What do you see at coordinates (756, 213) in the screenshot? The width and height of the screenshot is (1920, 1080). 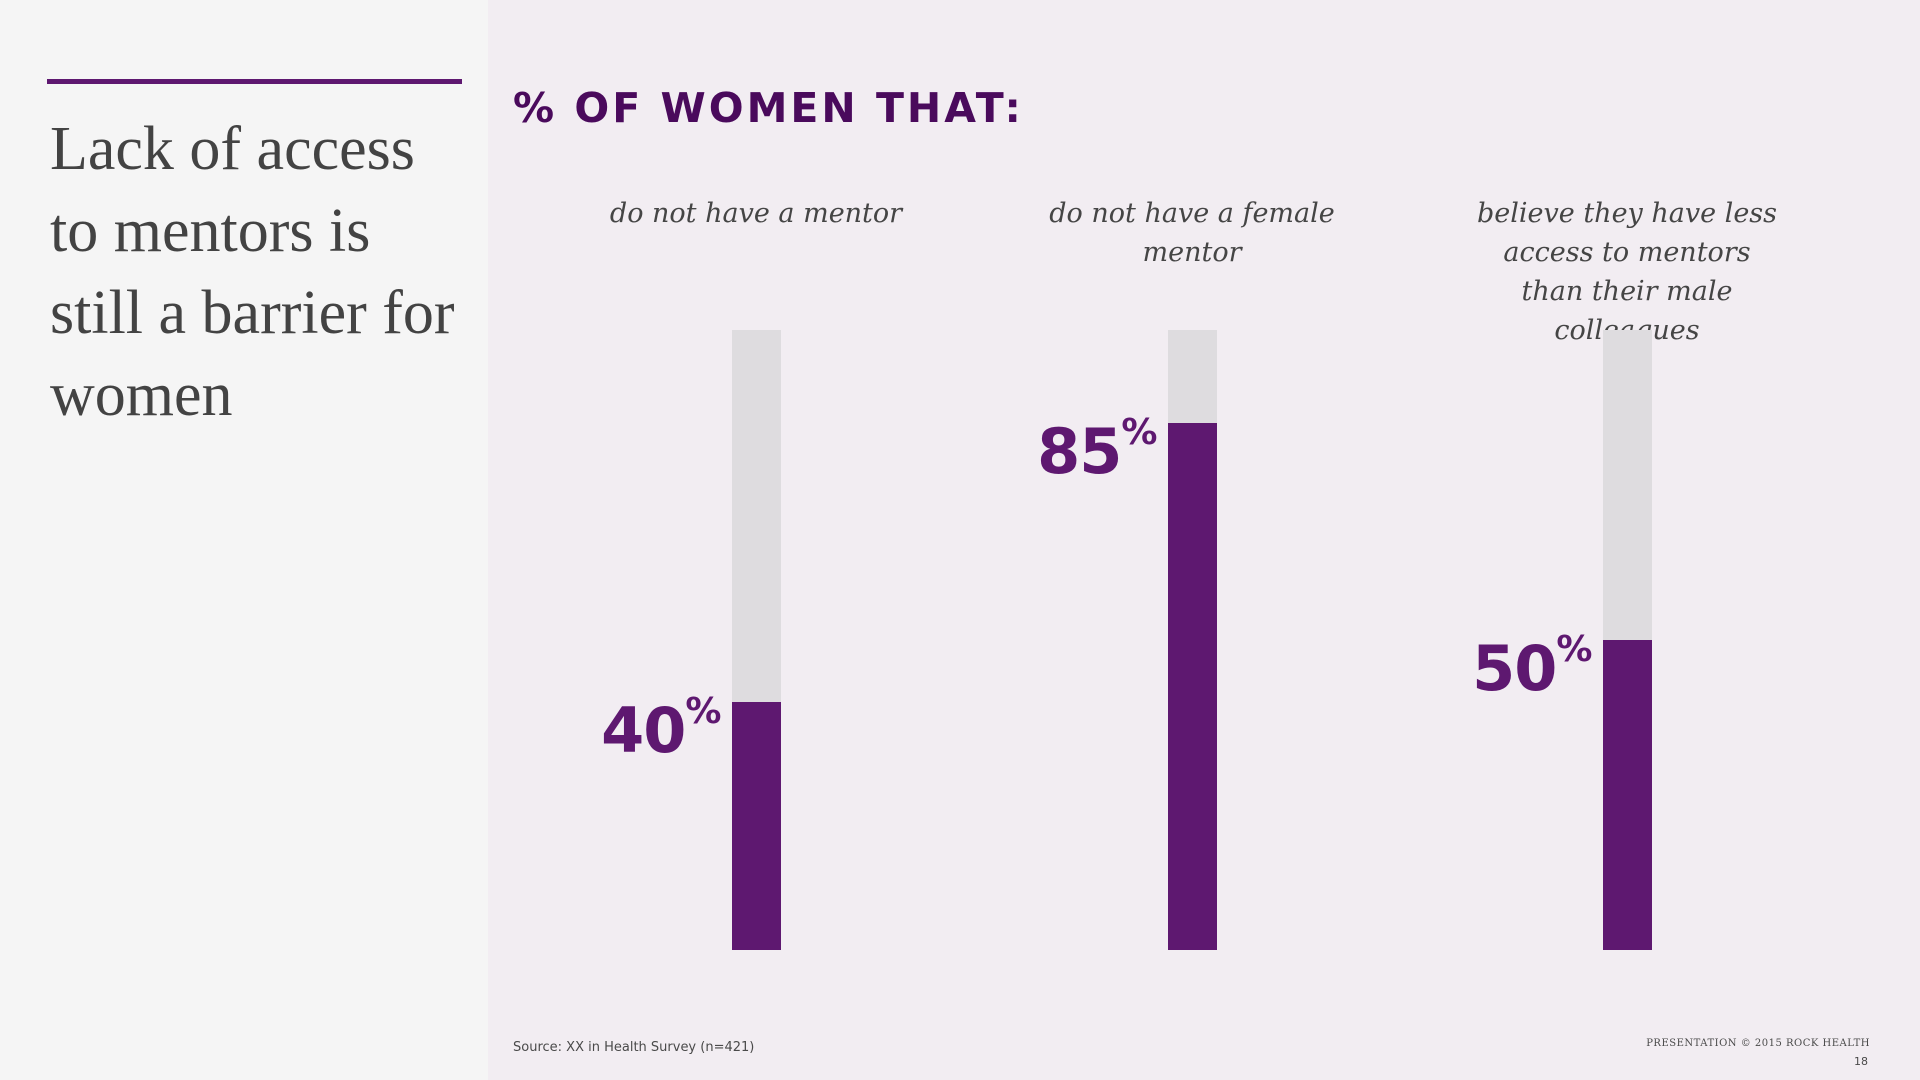 I see `category-label-1: do not have a mentor` at bounding box center [756, 213].